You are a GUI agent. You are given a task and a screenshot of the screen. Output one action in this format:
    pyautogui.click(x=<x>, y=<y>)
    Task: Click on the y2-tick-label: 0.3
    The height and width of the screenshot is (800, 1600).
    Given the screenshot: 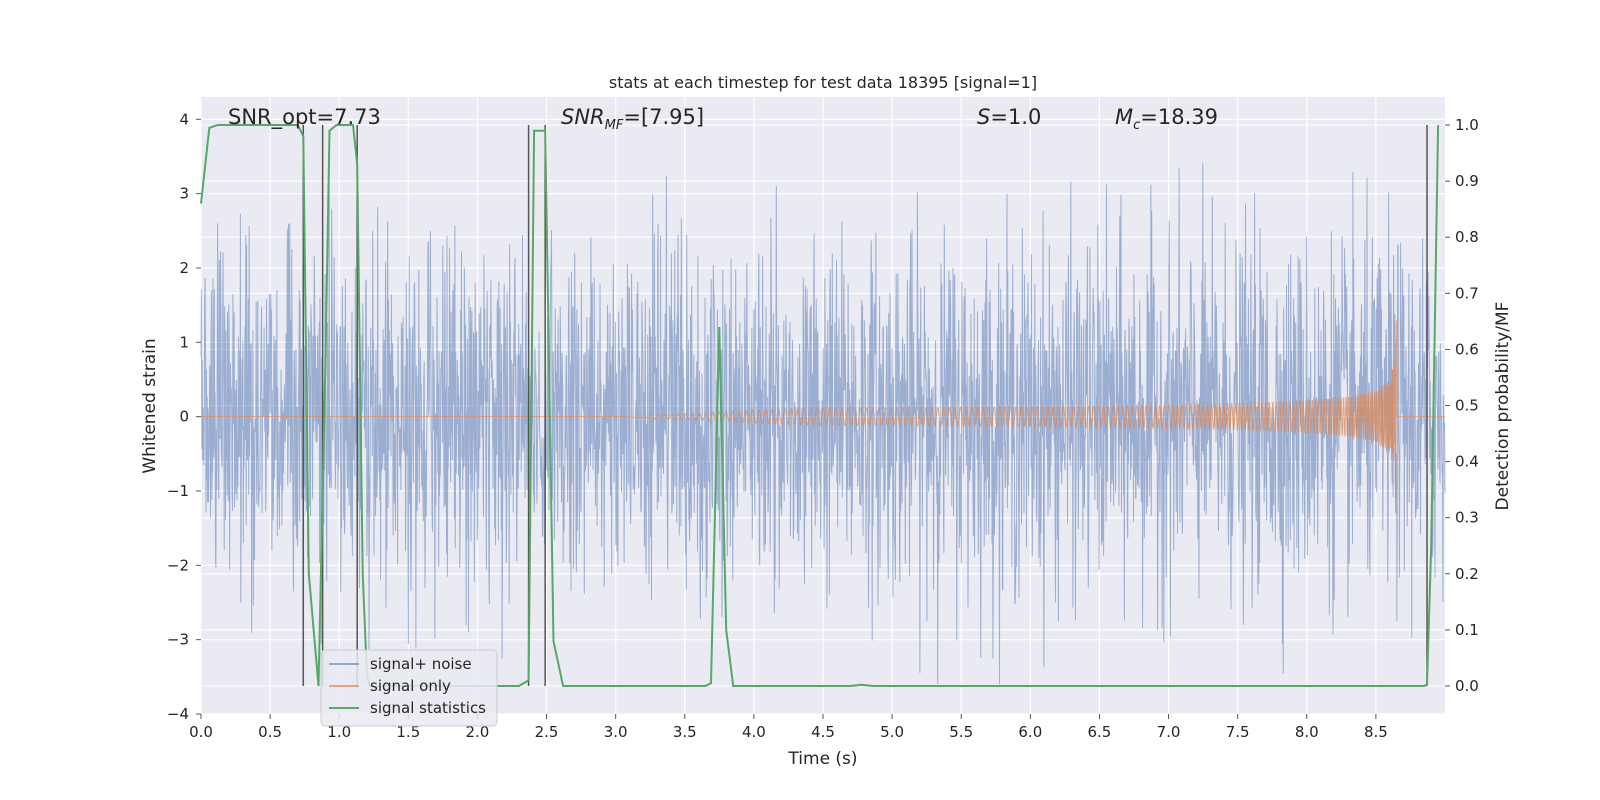 What is the action you would take?
    pyautogui.click(x=1467, y=518)
    